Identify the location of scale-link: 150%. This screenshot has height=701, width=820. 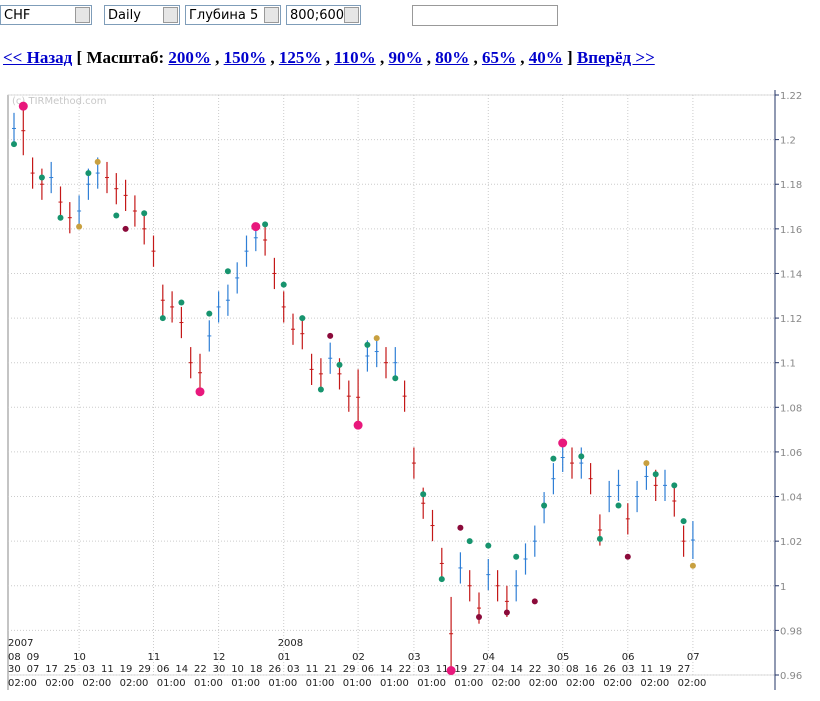
(245, 57).